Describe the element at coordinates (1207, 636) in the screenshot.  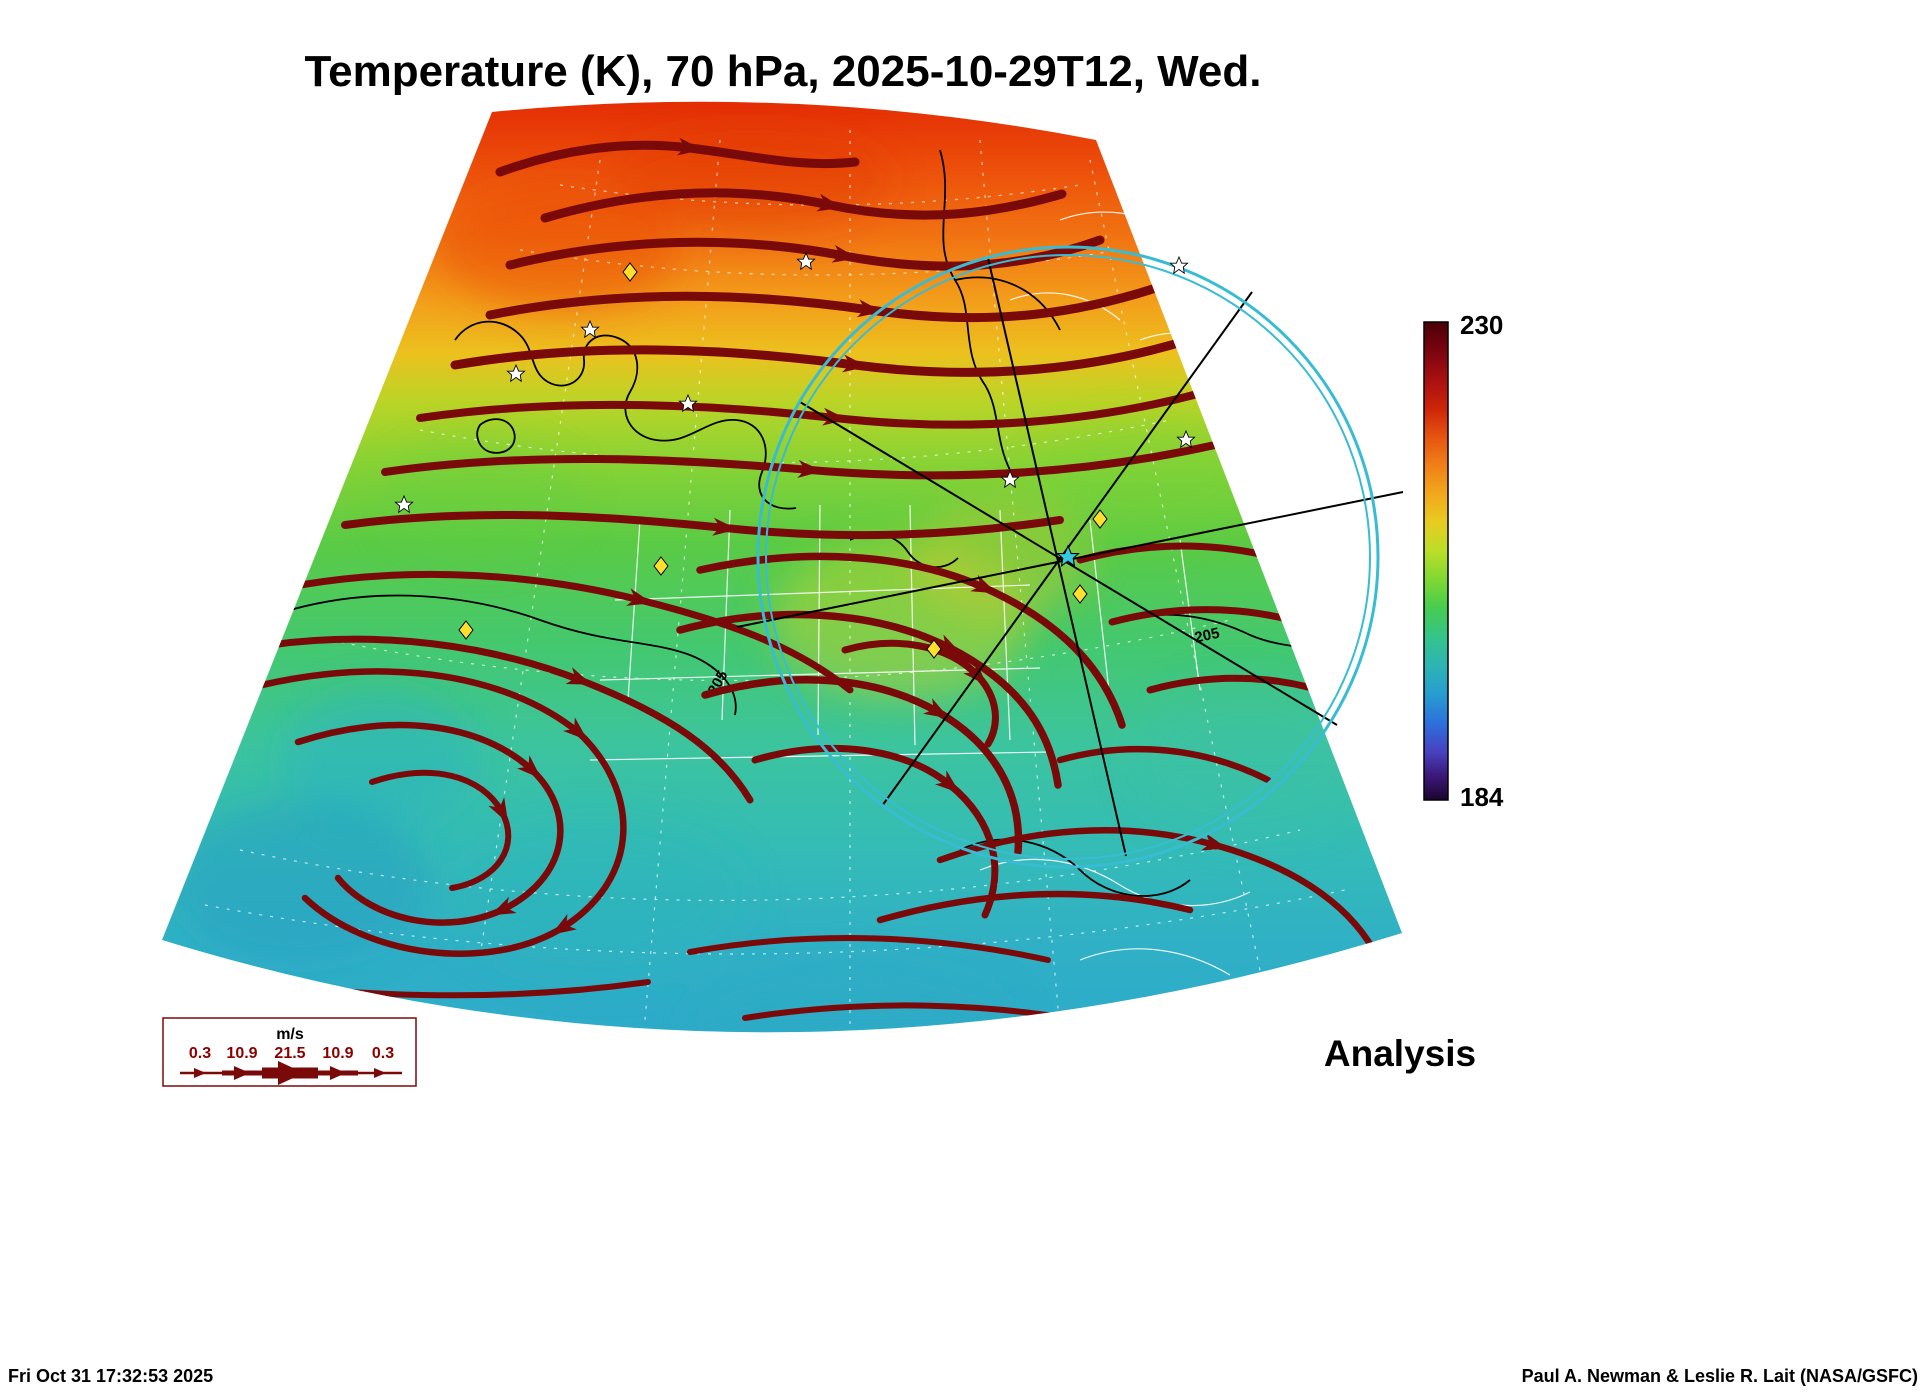
I see `contour-label-right: 205` at that location.